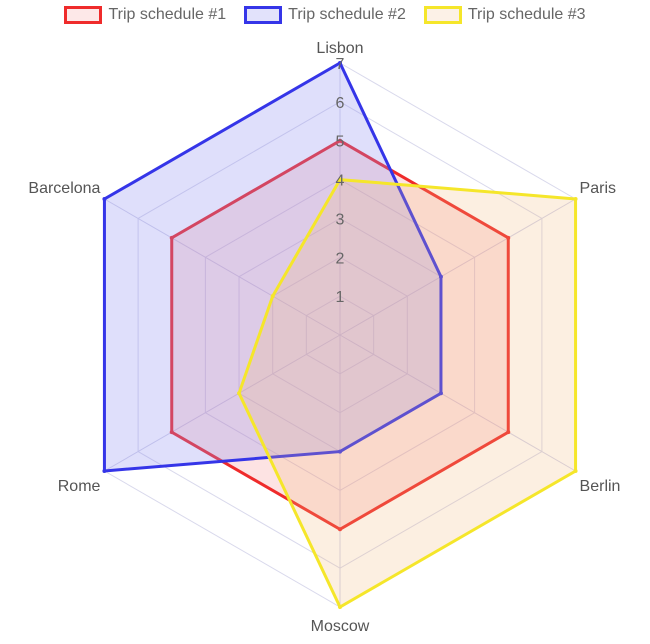  I want to click on axis-label-moscow: Moscow, so click(340, 626).